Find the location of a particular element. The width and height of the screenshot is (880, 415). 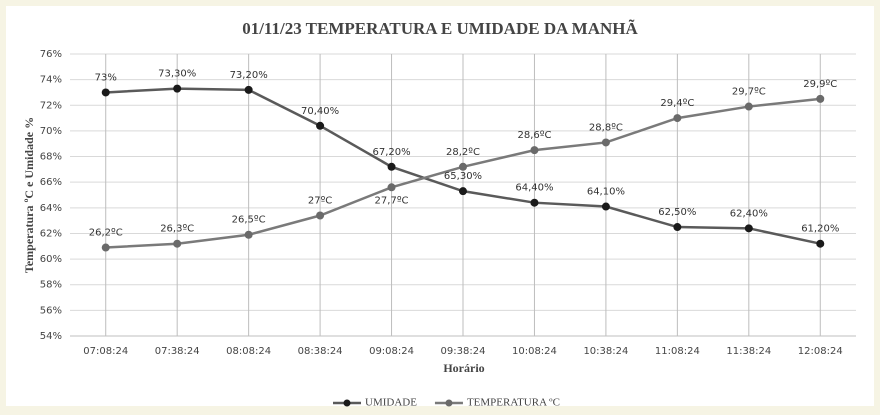

data-label: 29,7ºC is located at coordinates (749, 92).